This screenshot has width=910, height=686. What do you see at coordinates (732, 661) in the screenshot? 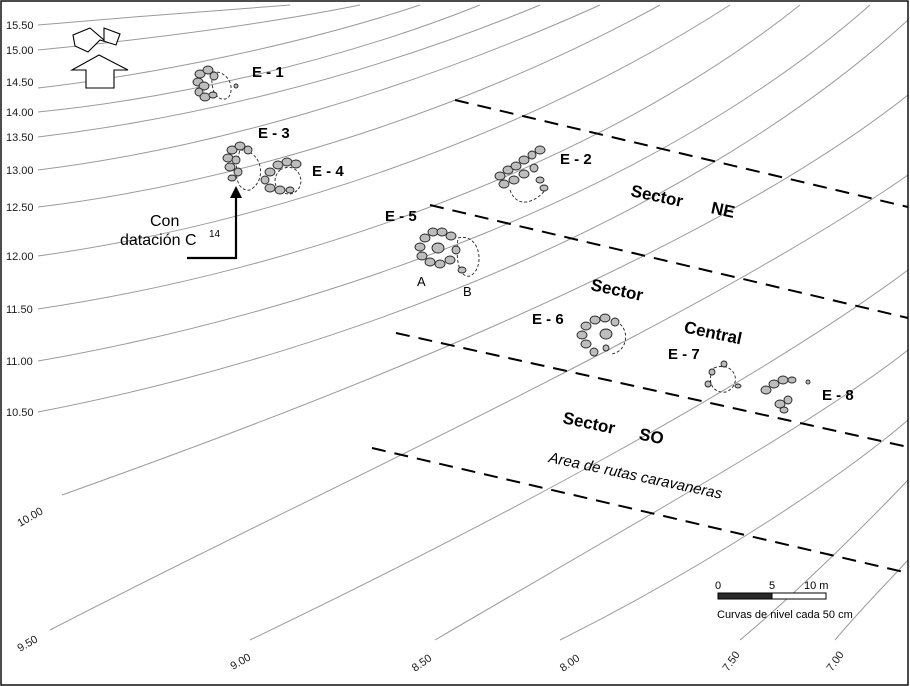
I see `elevation-label: 7.50` at bounding box center [732, 661].